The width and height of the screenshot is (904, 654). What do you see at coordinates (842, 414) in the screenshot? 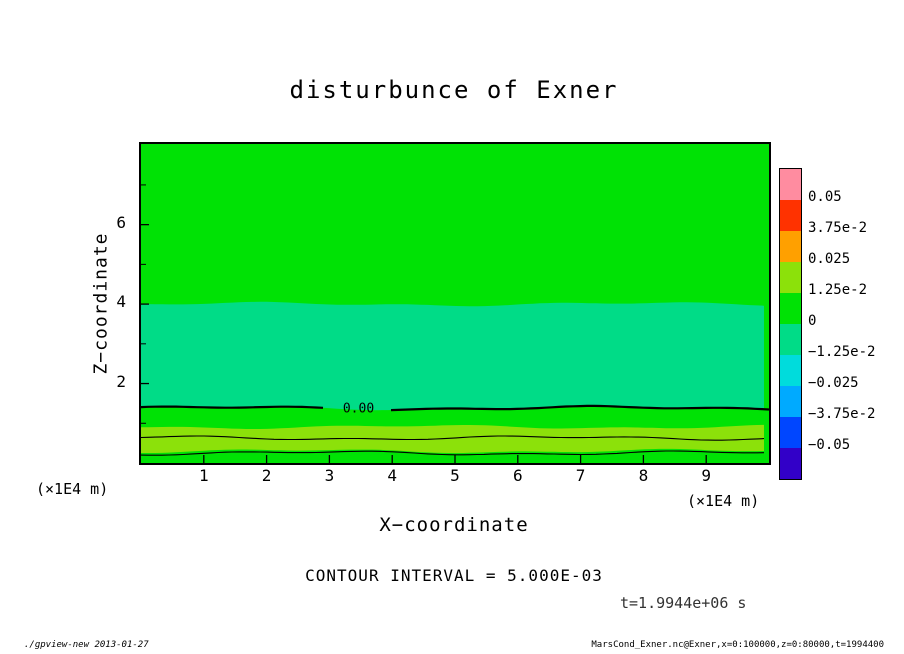
I see `colorbar-label: −3.75e-2` at bounding box center [842, 414].